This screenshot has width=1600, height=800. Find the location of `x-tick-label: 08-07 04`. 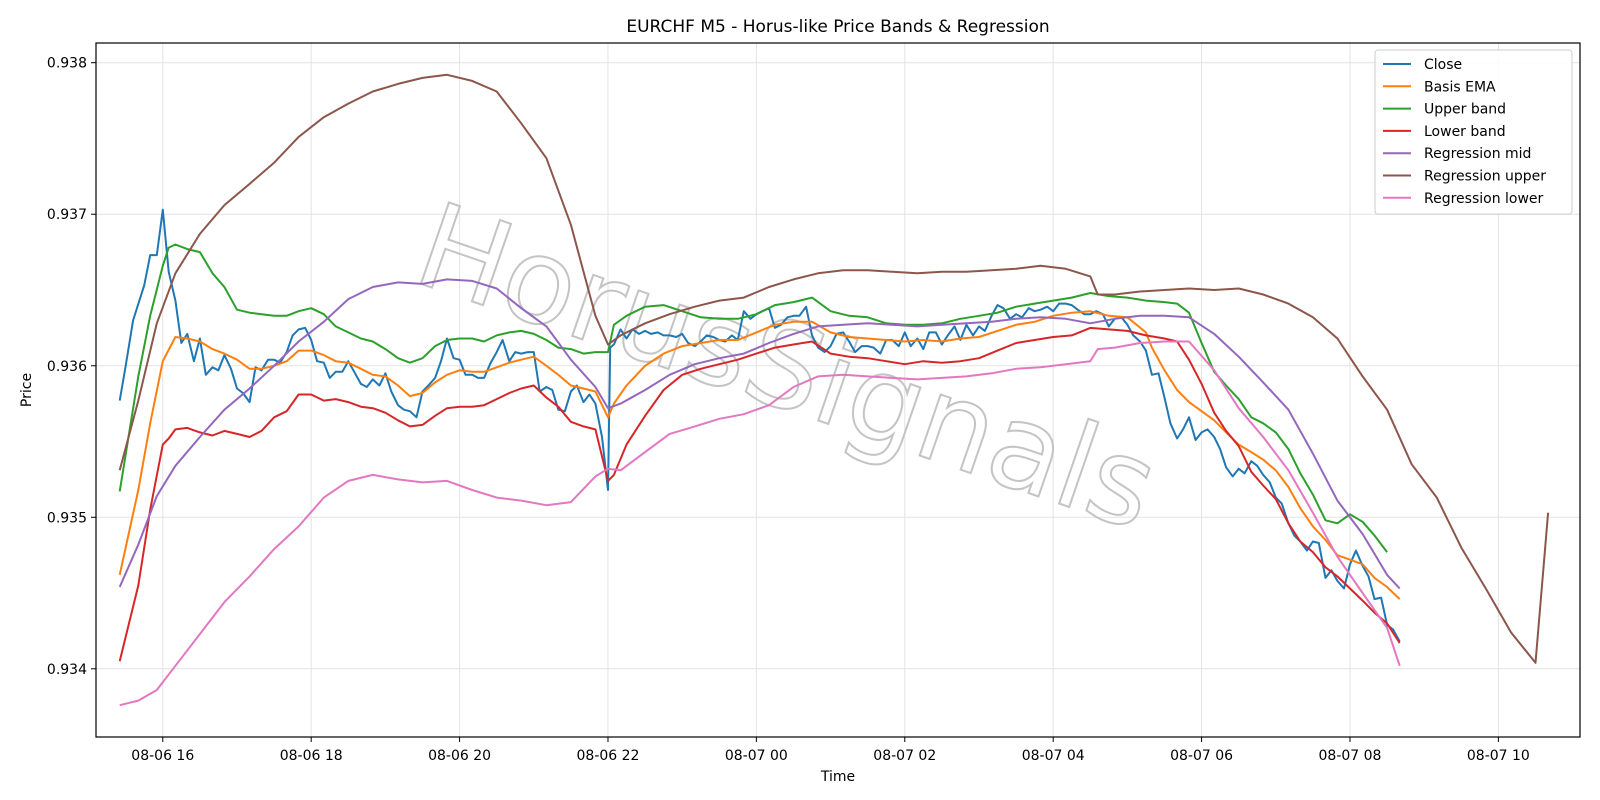

x-tick-label: 08-07 04 is located at coordinates (1053, 756).